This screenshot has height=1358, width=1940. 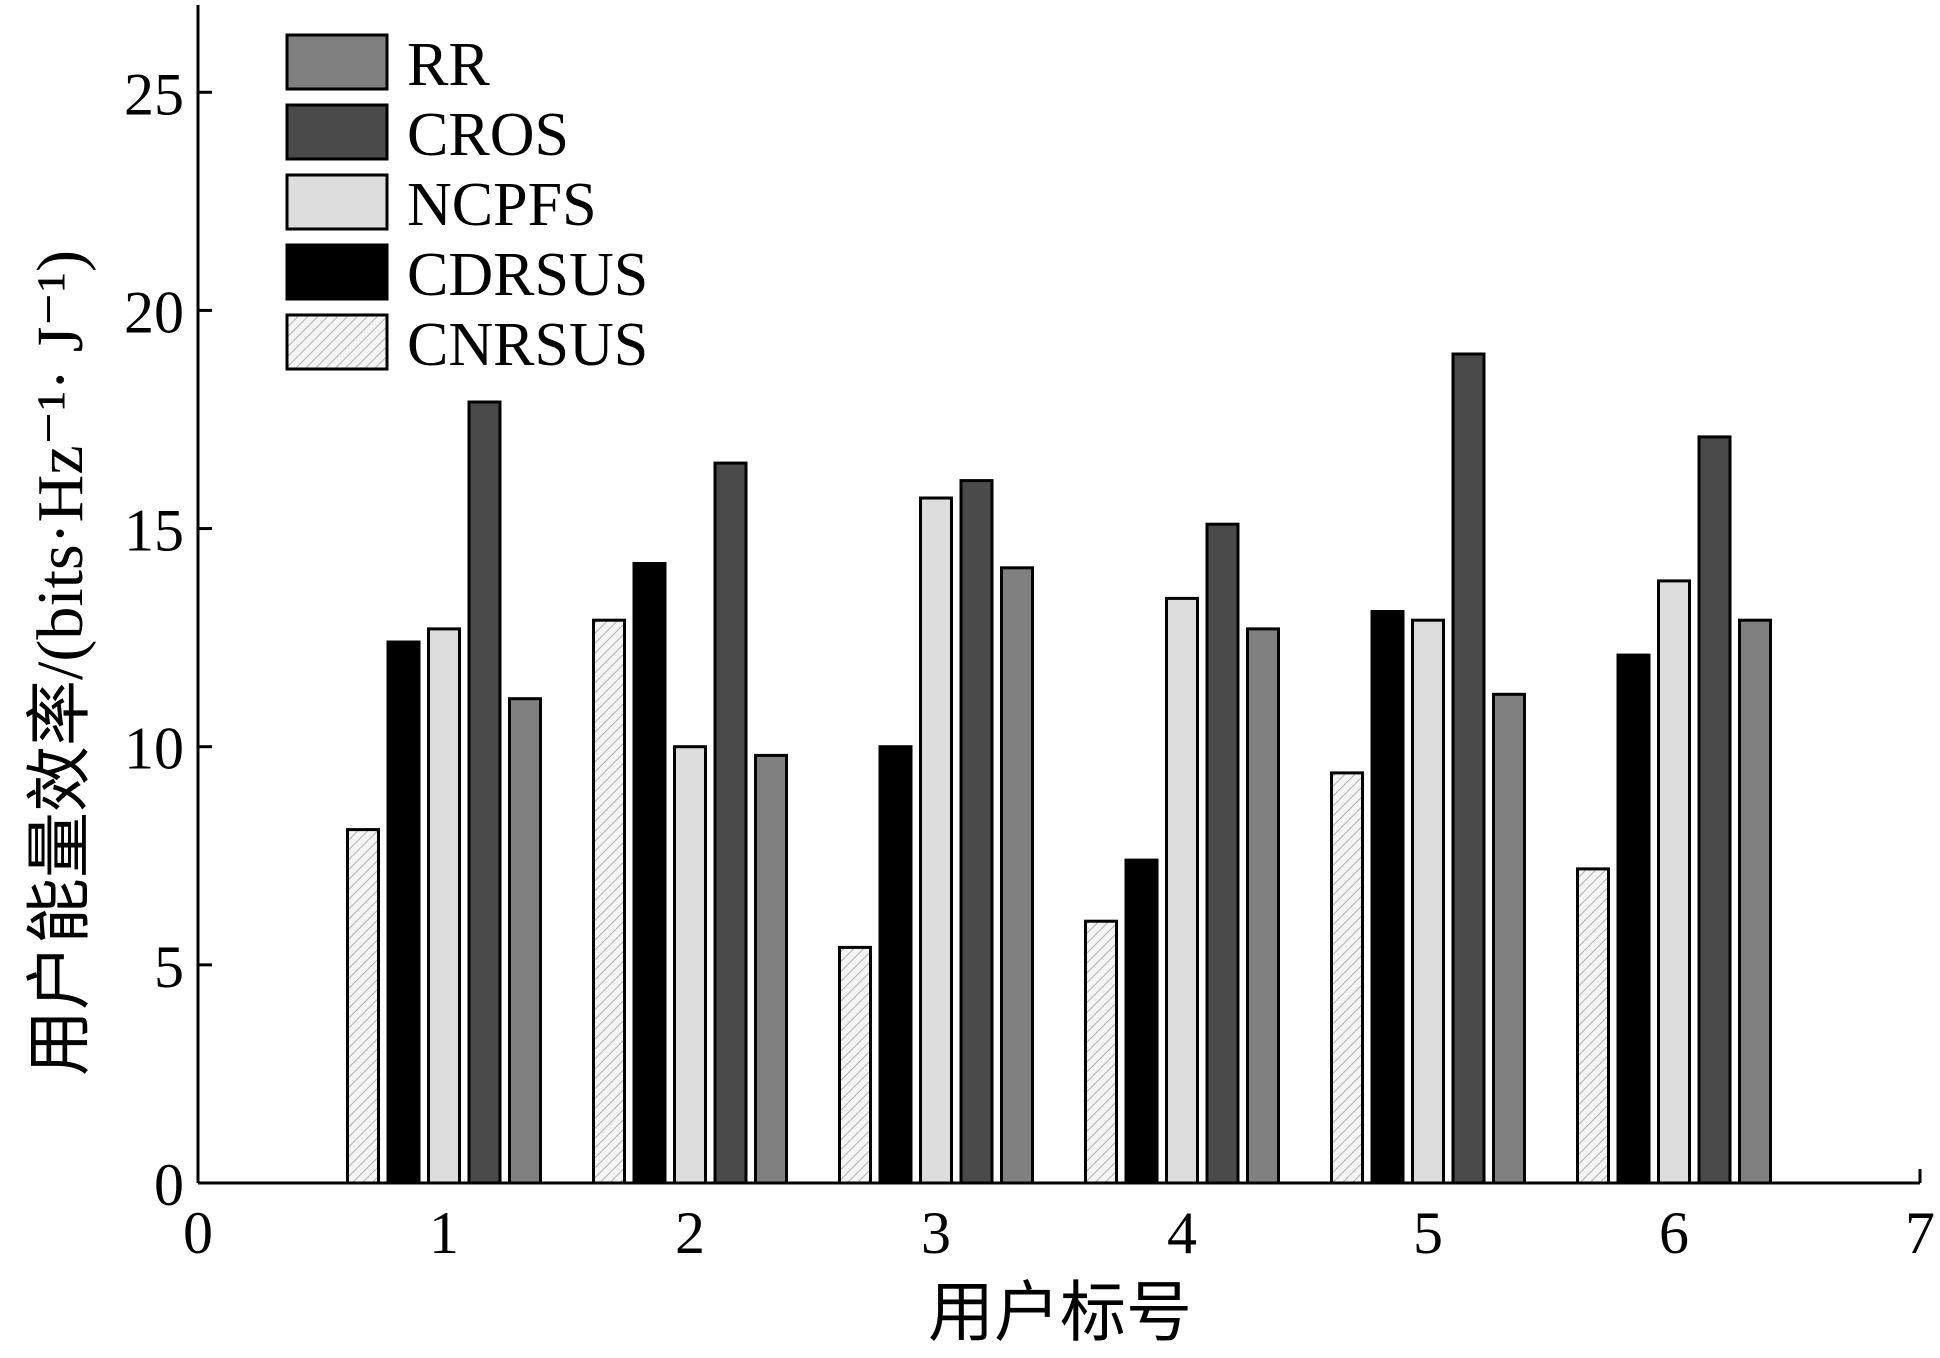 What do you see at coordinates (198, 1233) in the screenshot?
I see `x-tick-label: 0` at bounding box center [198, 1233].